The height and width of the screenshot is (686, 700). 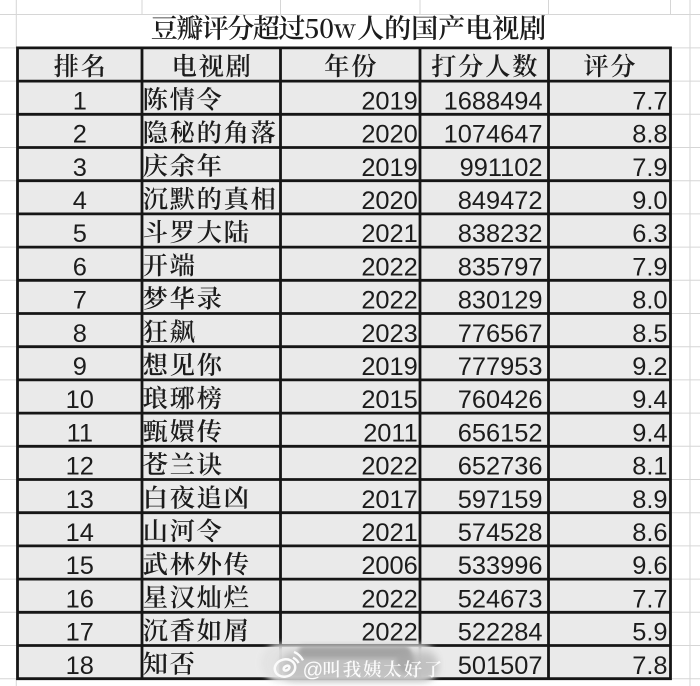 What do you see at coordinates (80, 599) in the screenshot?
I see `svg-text: 16` at bounding box center [80, 599].